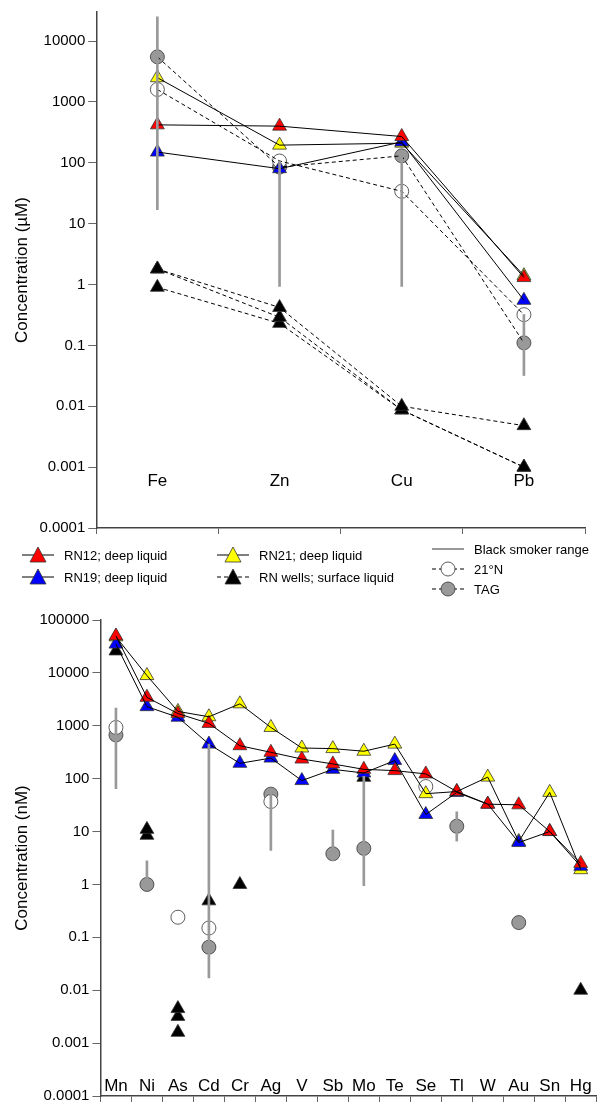 The width and height of the screenshot is (605, 1108). I want to click on x-tick-label: Fe, so click(157, 480).